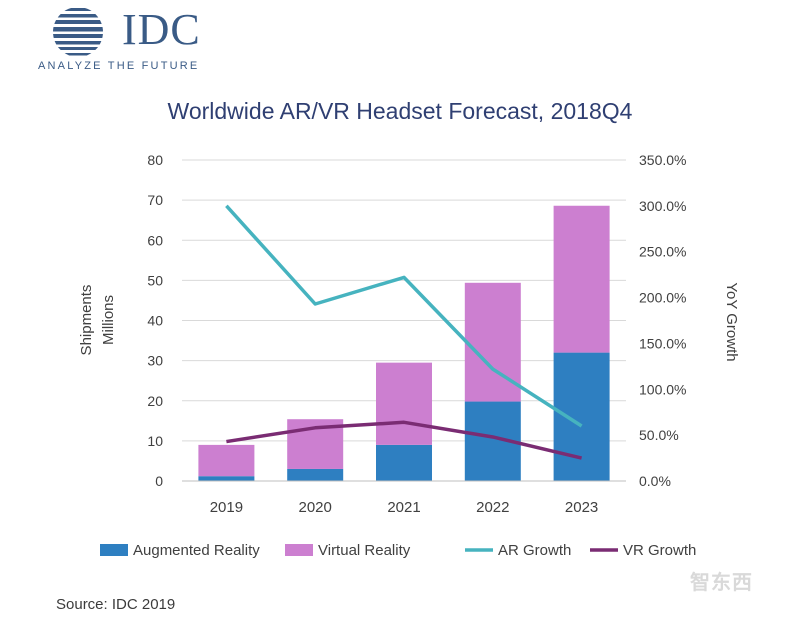  What do you see at coordinates (155, 280) in the screenshot?
I see `y-tick-label-left: 50` at bounding box center [155, 280].